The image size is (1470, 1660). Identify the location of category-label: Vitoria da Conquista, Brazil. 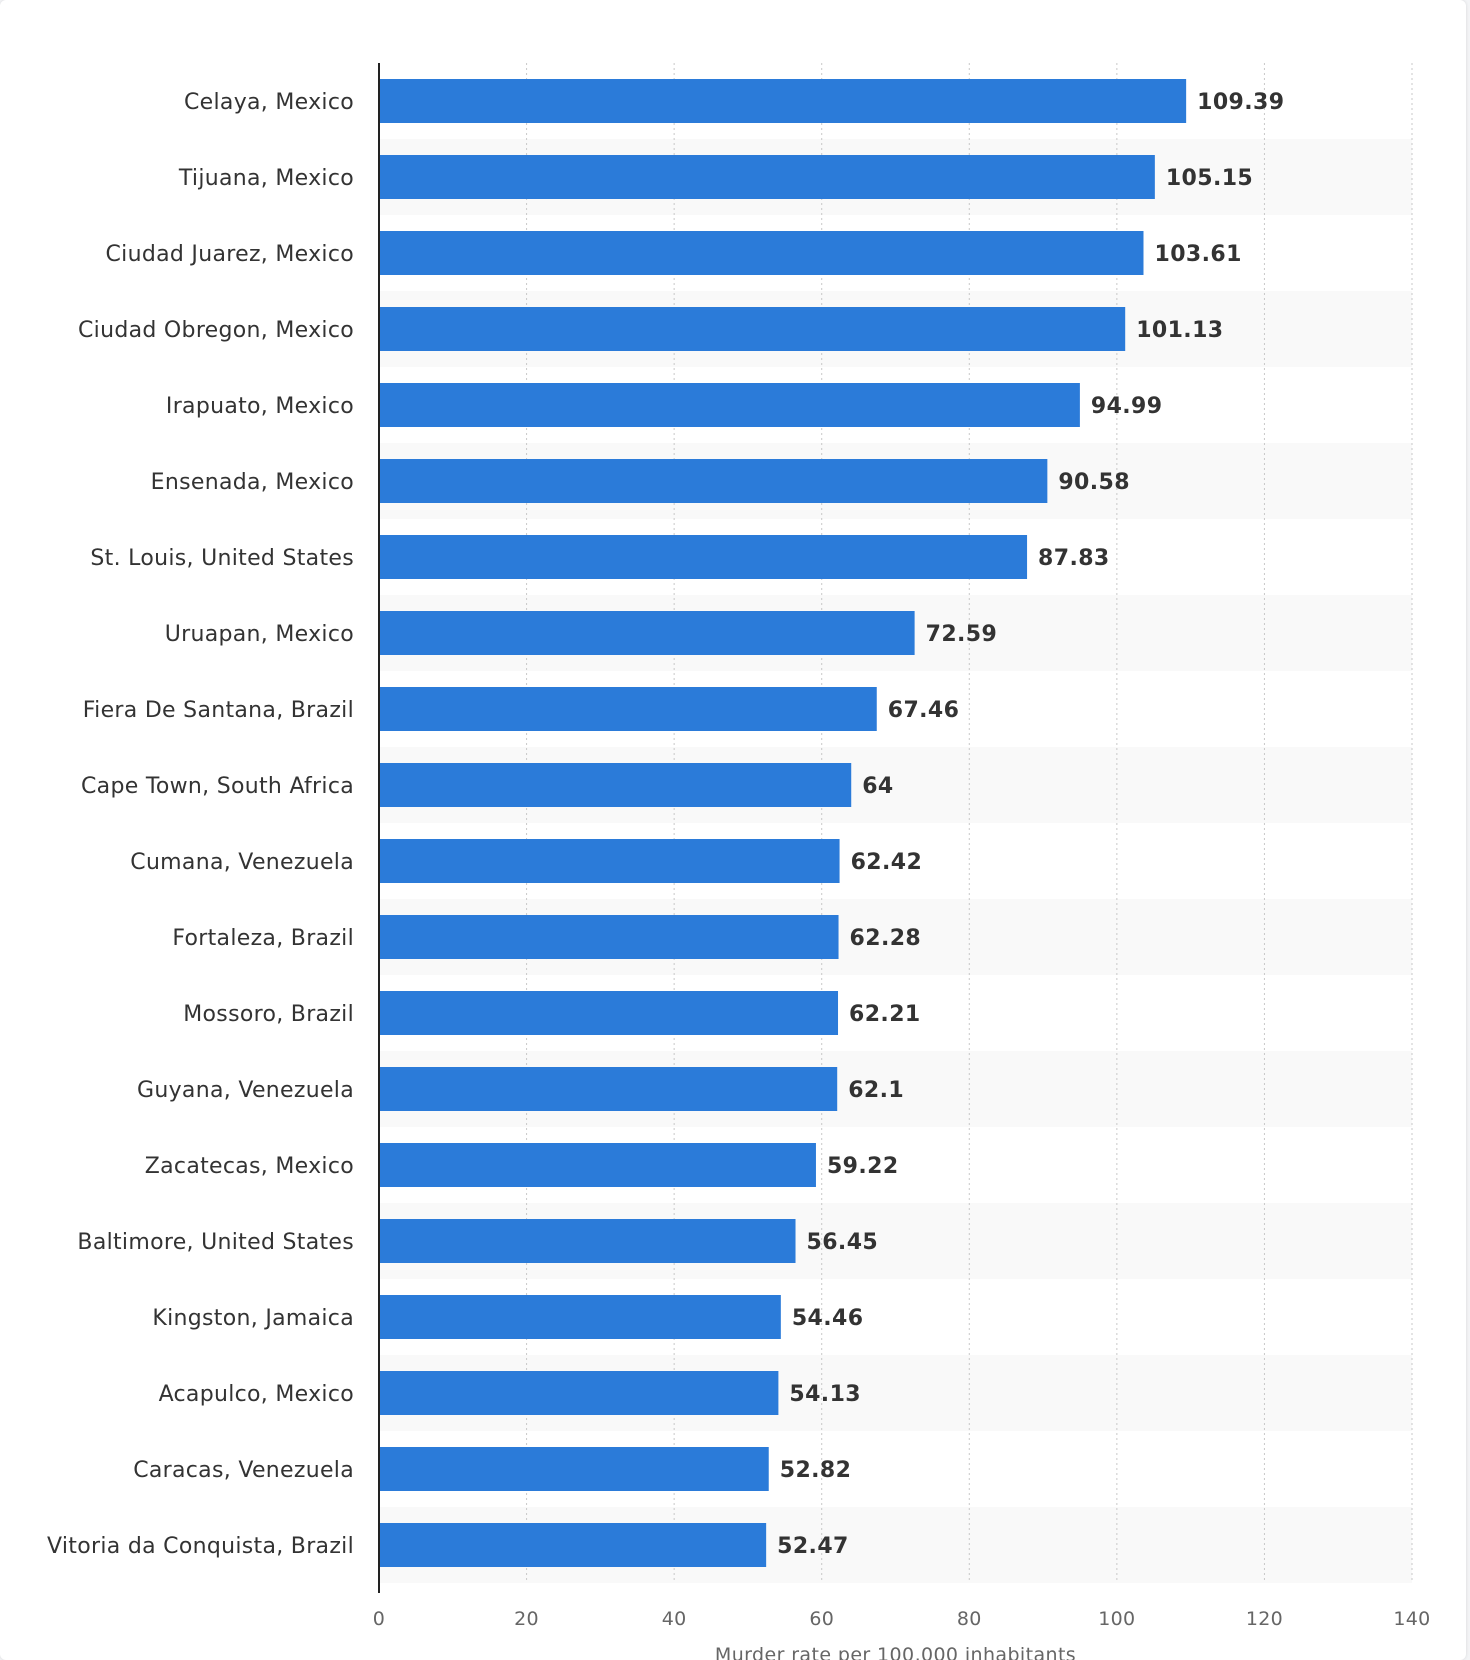
(200, 1546).